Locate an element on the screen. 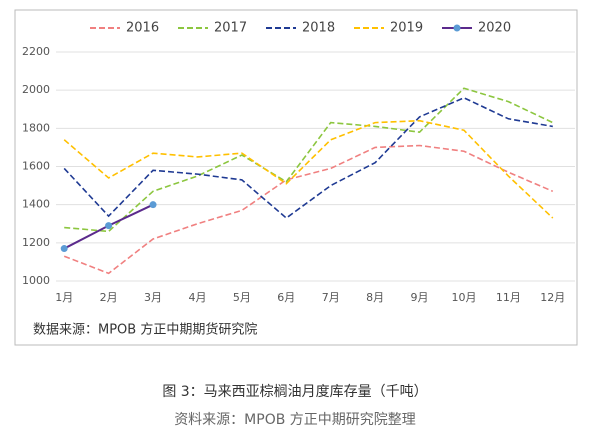  y-tick-label: 2200 is located at coordinates (36, 51).